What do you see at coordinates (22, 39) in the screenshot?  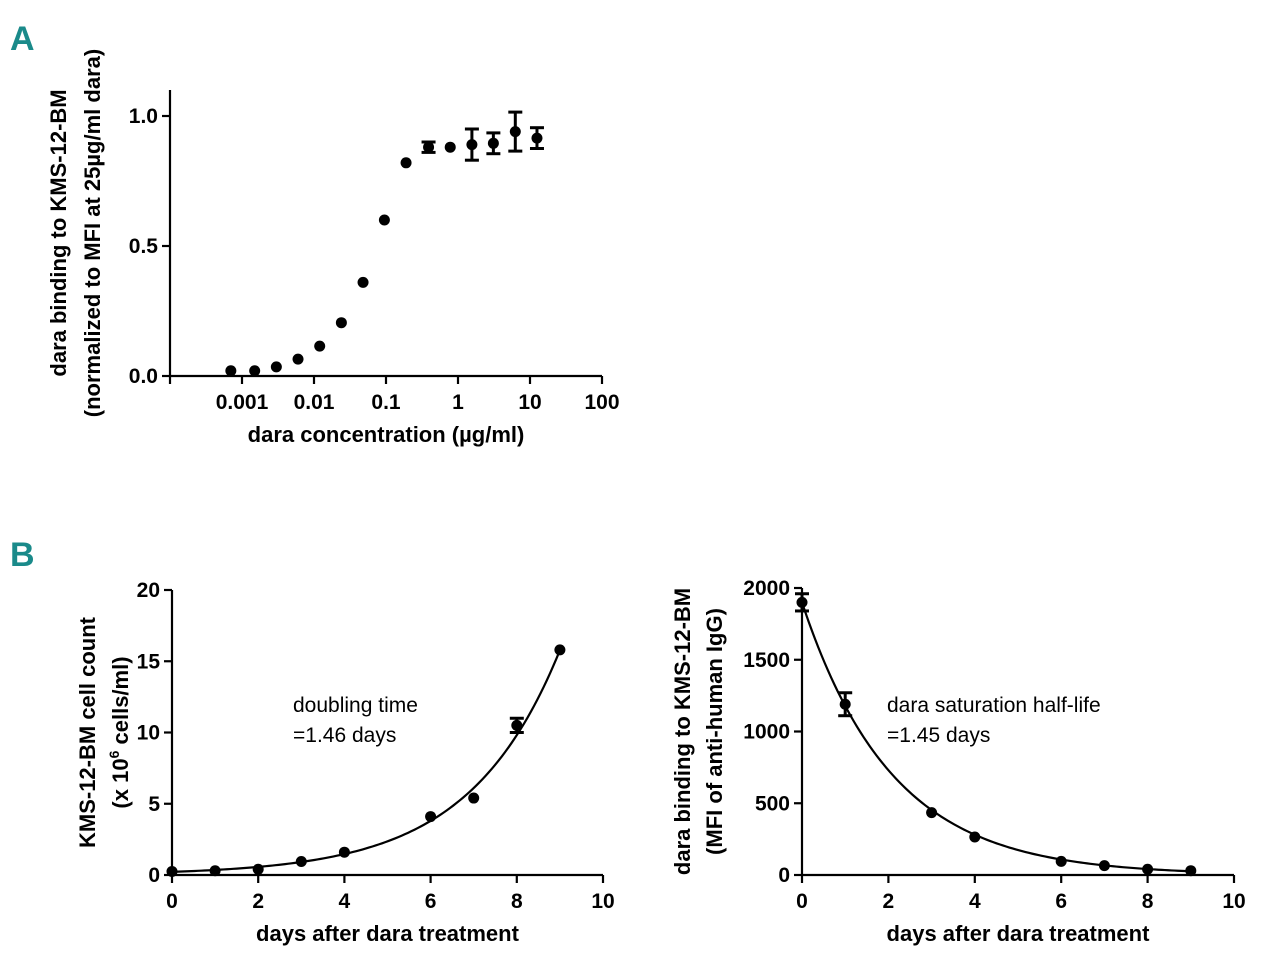 I see `panel-label-a: A` at bounding box center [22, 39].